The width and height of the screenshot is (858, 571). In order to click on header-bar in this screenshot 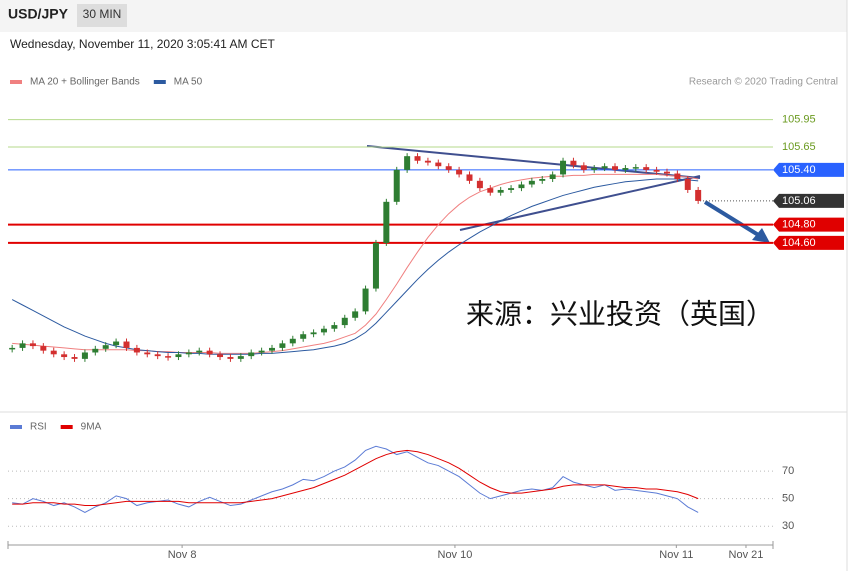, I will do `click(423, 16)`.